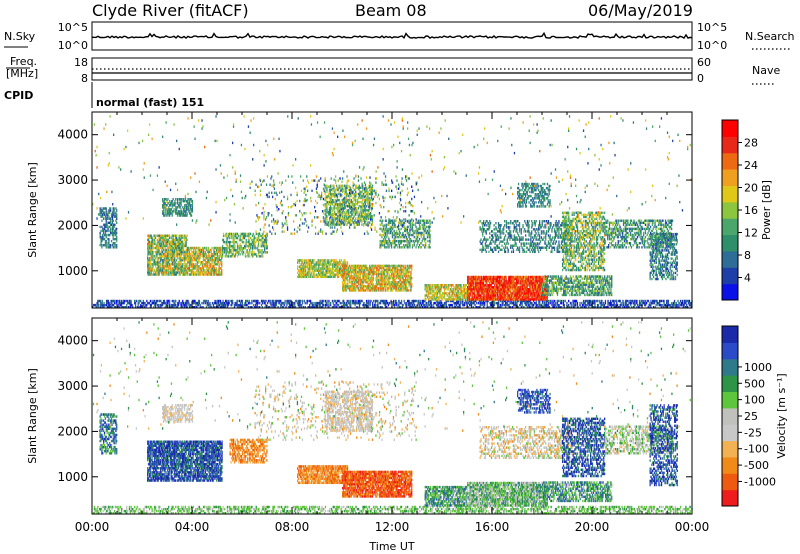  What do you see at coordinates (640, 10) in the screenshot?
I see `date-title: 06/May/2019` at bounding box center [640, 10].